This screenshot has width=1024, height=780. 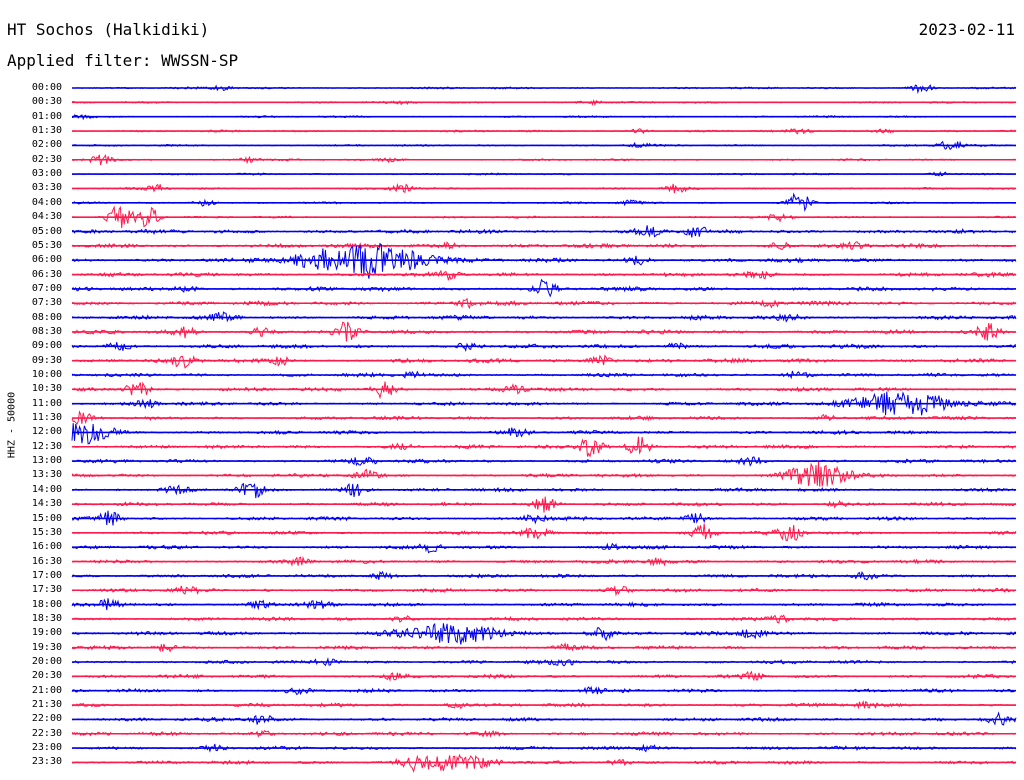 I want to click on hour-label: 11:30, so click(x=46, y=418).